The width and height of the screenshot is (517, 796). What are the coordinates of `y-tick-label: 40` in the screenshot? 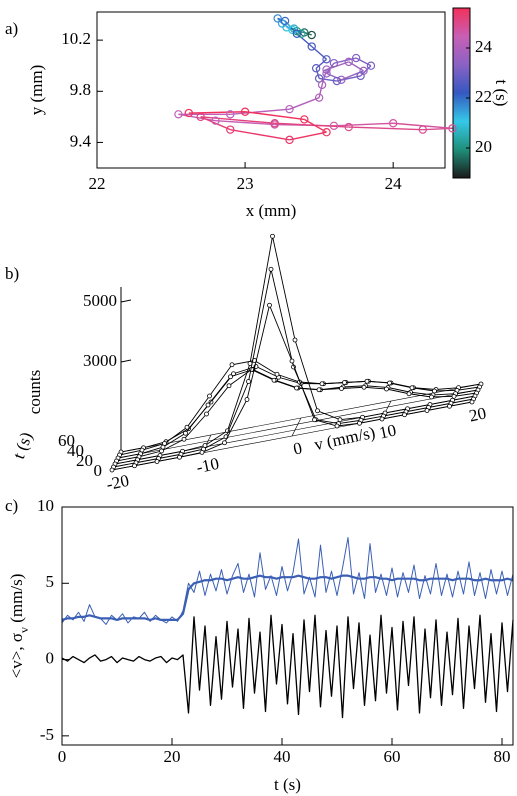 It's located at (75, 450).